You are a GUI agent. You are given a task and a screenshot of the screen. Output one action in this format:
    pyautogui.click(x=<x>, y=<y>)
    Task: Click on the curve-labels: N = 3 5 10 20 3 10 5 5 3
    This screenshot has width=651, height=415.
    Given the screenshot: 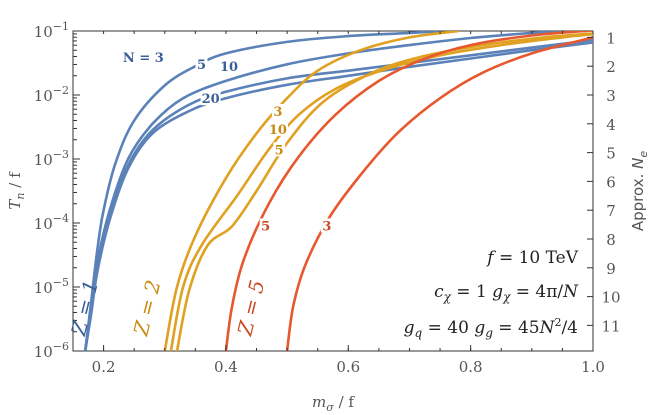 What is the action you would take?
    pyautogui.click(x=227, y=142)
    